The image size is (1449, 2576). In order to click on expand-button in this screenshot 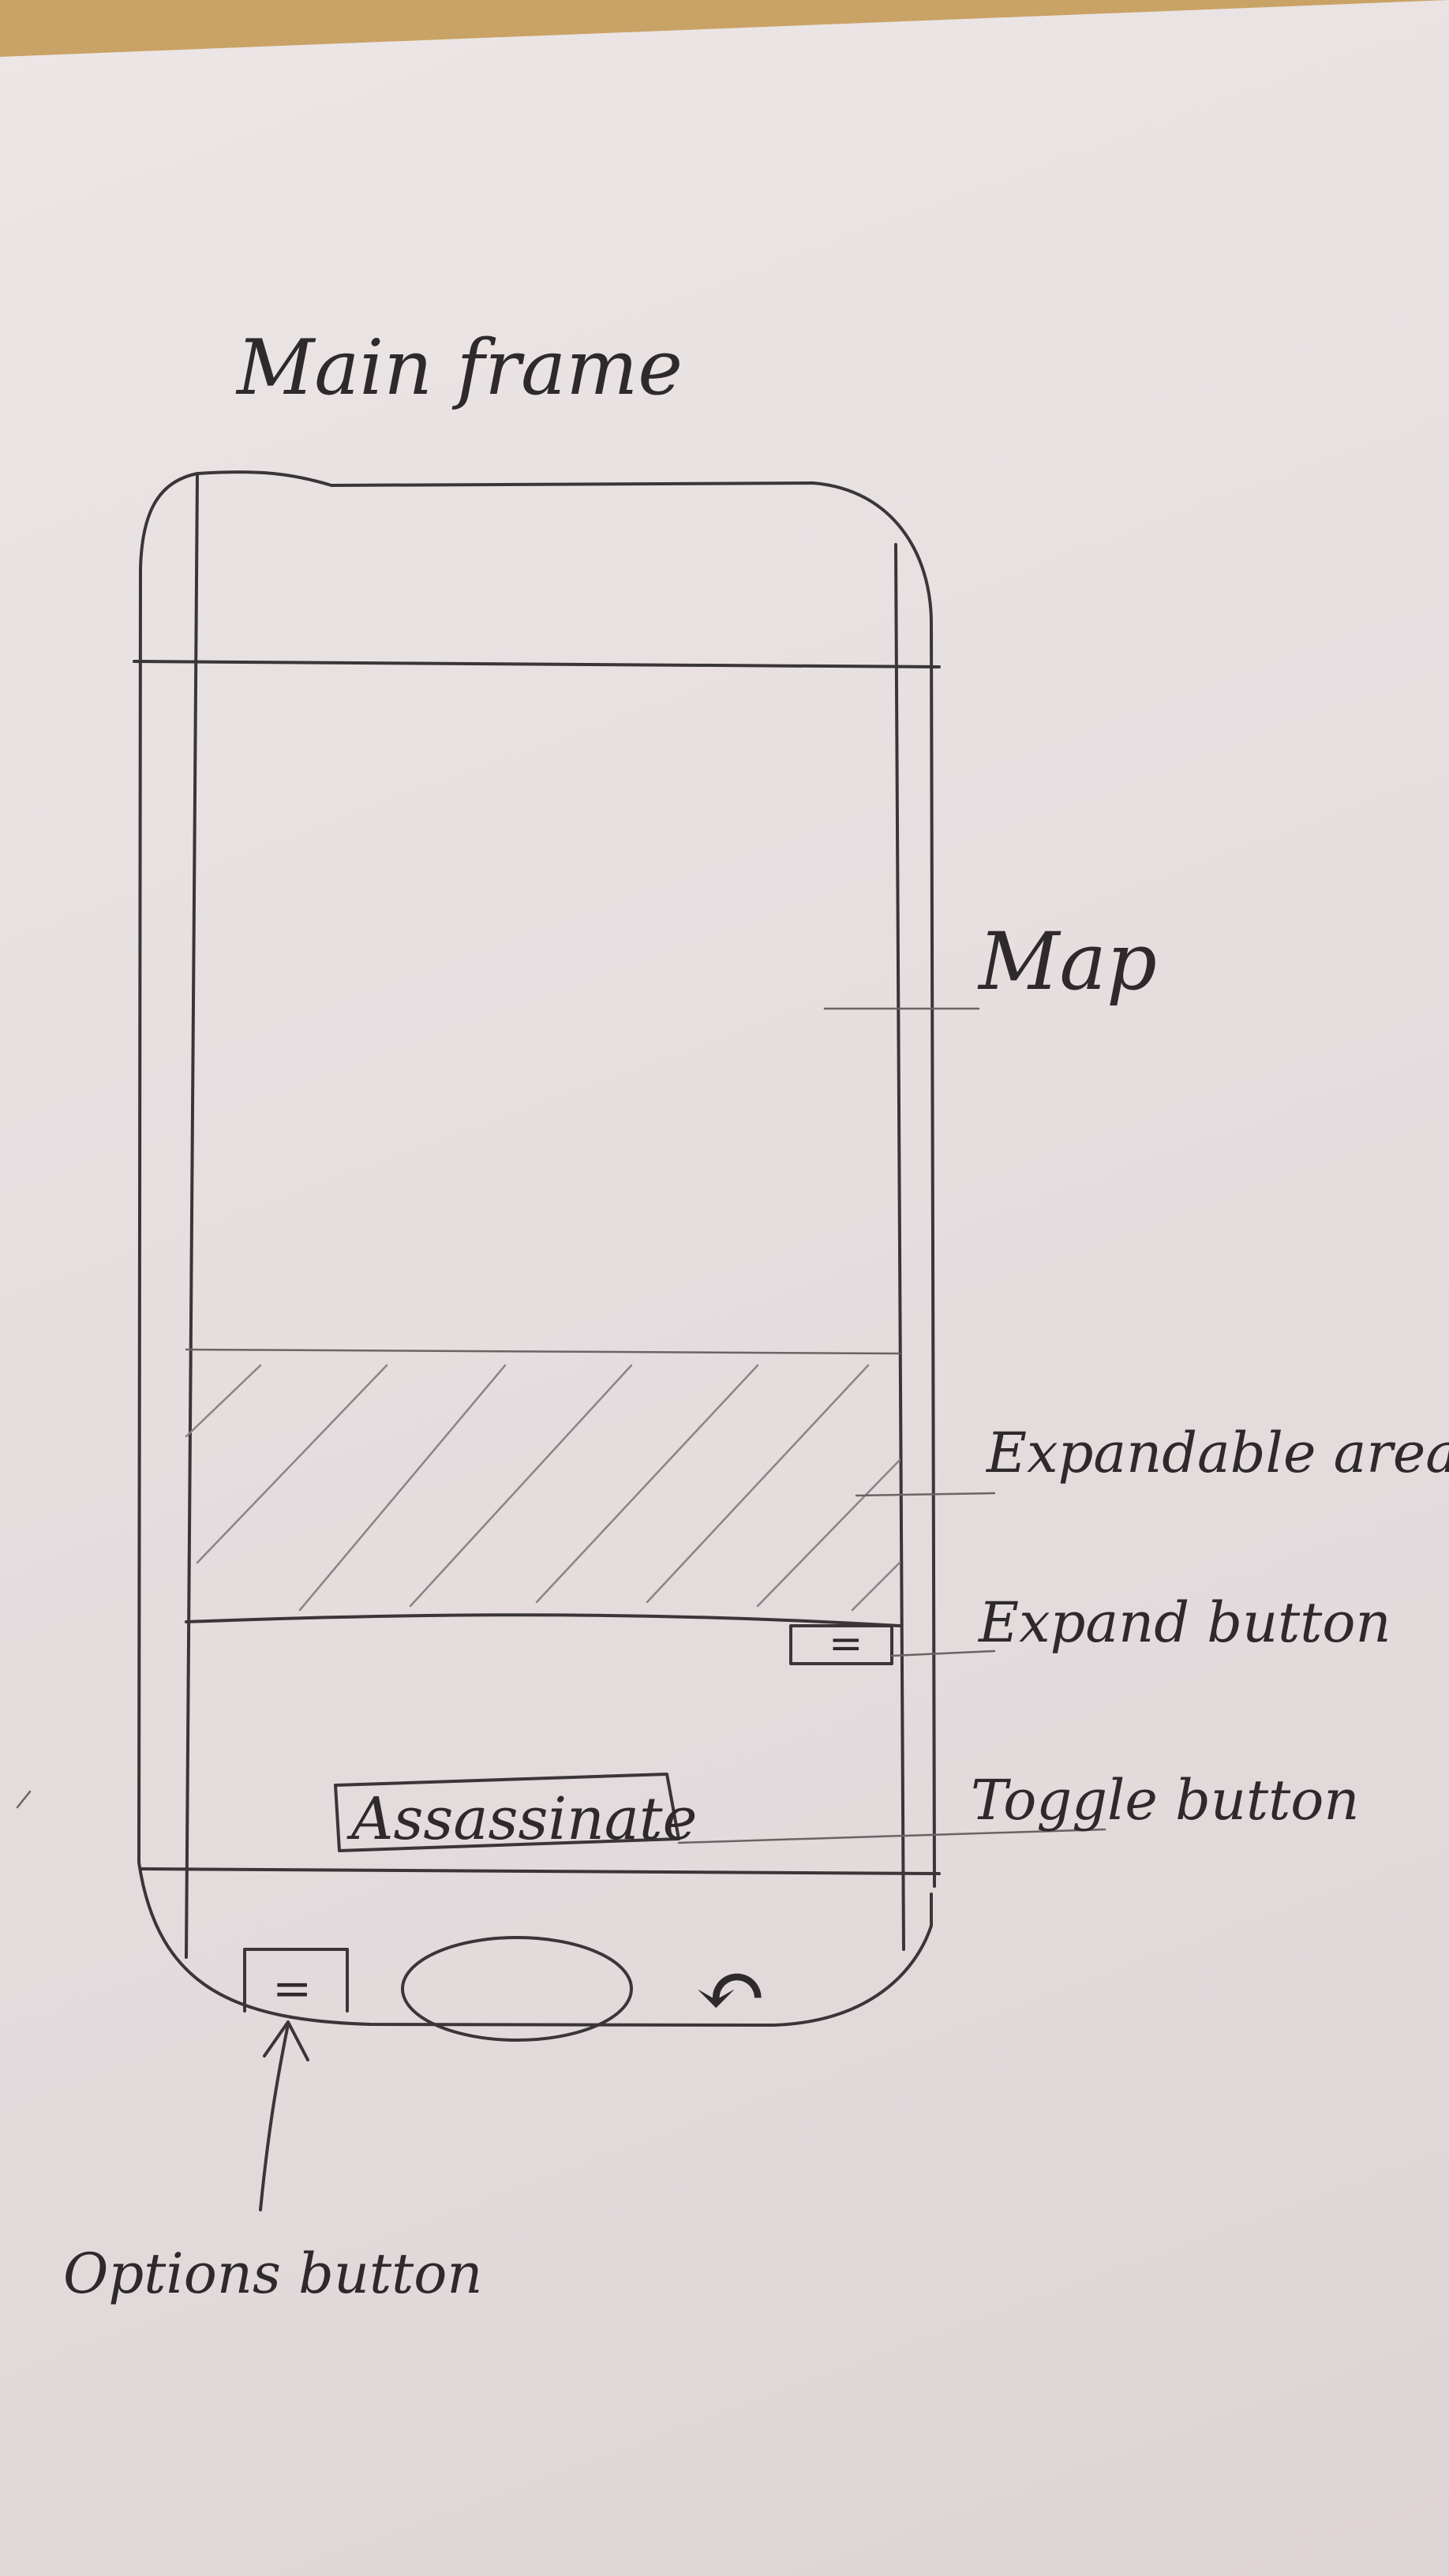, I will do `click(841, 1644)`.